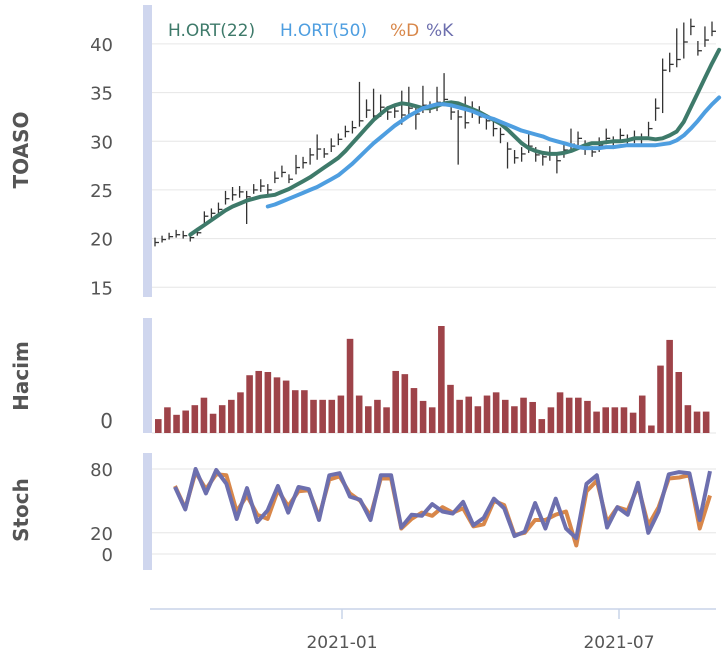 Image resolution: width=723 pixels, height=661 pixels. Describe the element at coordinates (21, 510) in the screenshot. I see `stoch-ylabel: Stoch` at that location.